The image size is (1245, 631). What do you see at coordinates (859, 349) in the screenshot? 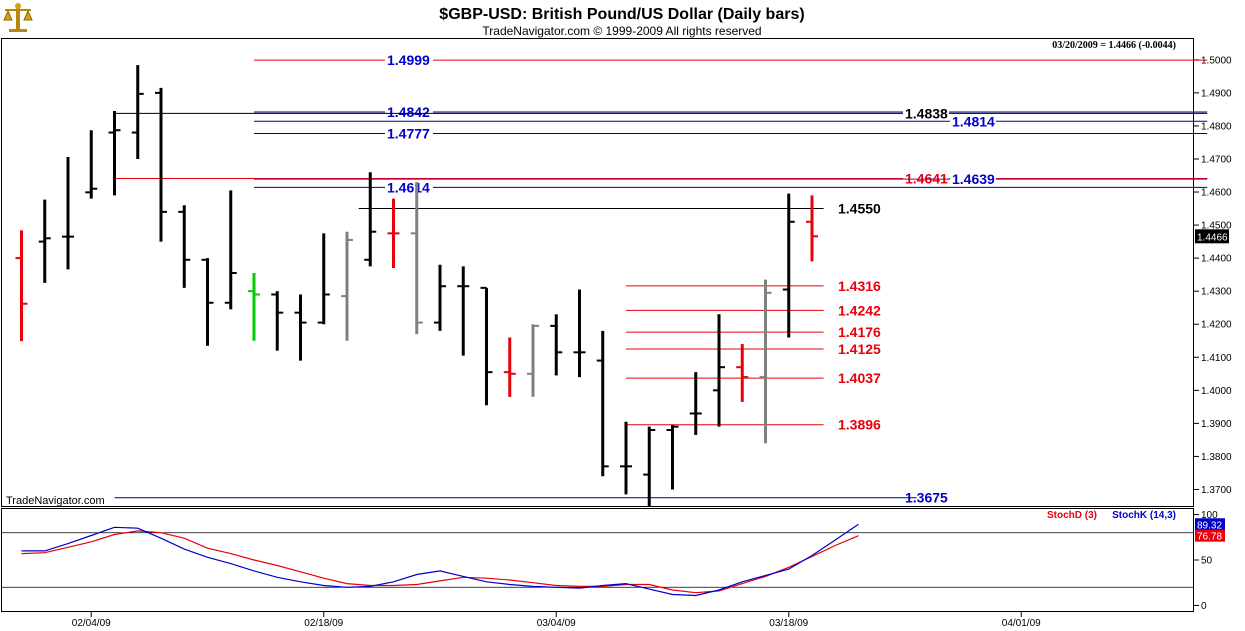
I see `level-label: 1.4125` at bounding box center [859, 349].